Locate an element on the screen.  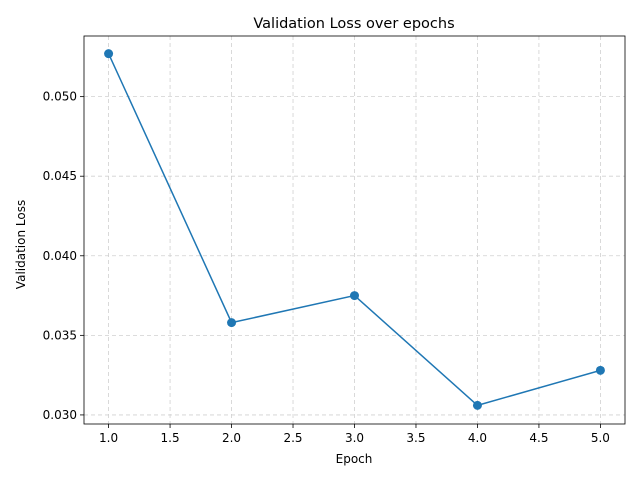
x-tick-label: 4.0 is located at coordinates (477, 438).